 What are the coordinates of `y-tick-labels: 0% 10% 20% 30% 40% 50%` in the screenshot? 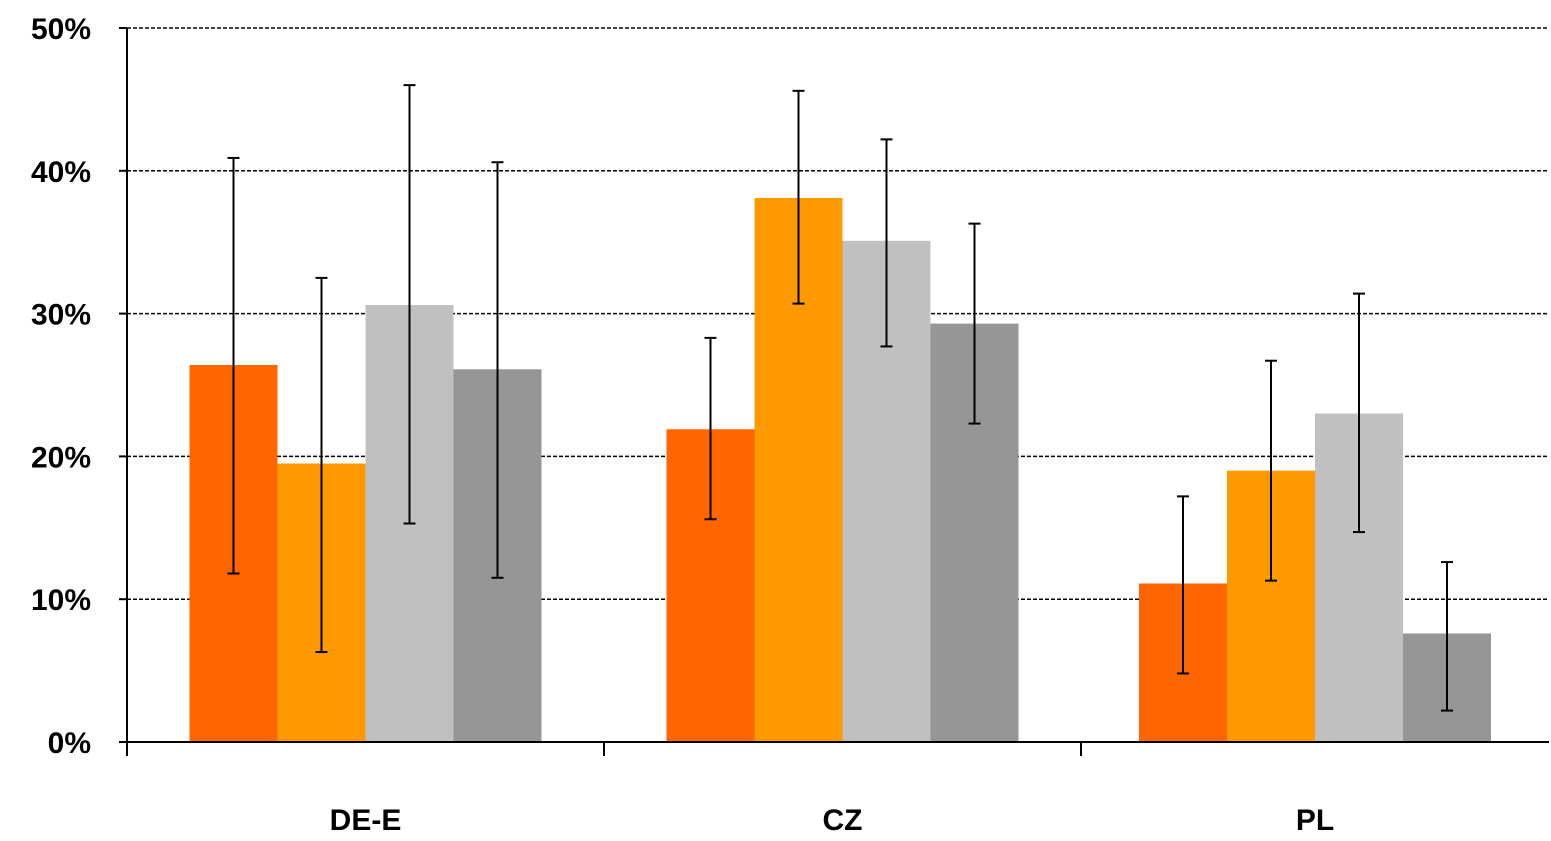 It's located at (61, 386).